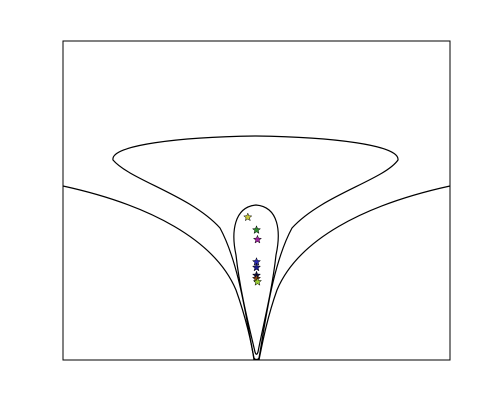 Image resolution: width=500 pixels, height=400 pixels. Describe the element at coordinates (253, 249) in the screenshot. I see `data-markers` at that location.